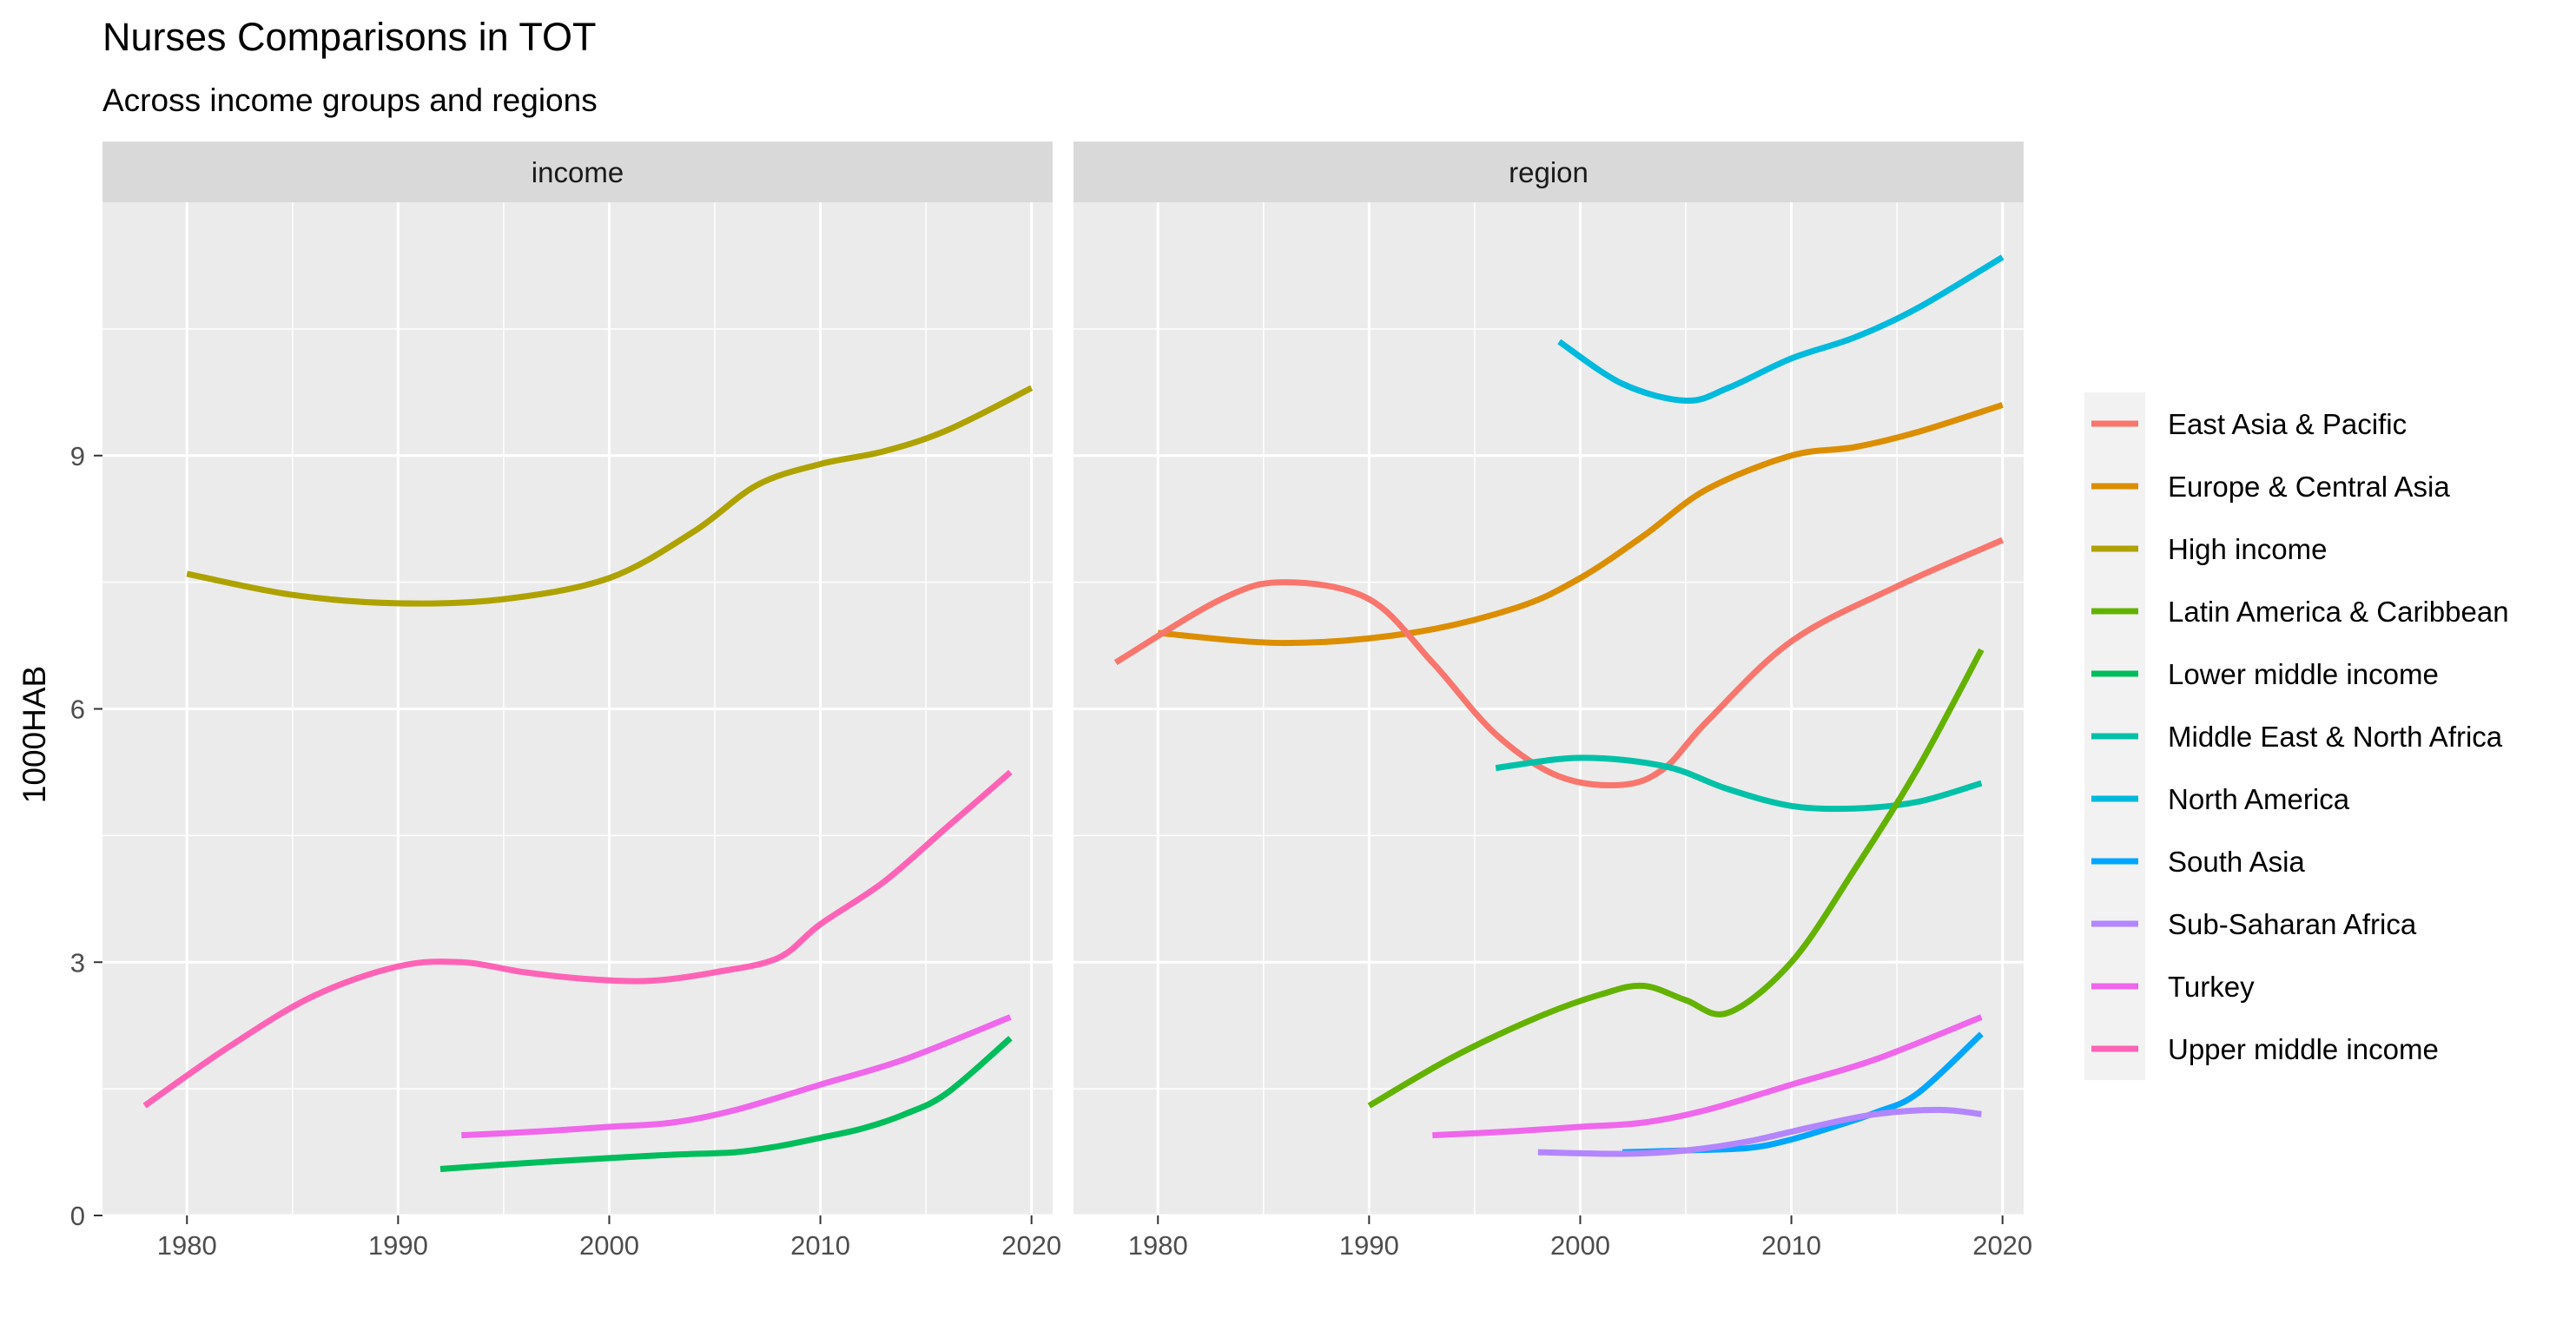 This screenshot has height=1324, width=2576. I want to click on y-tick-label: 6, so click(77, 710).